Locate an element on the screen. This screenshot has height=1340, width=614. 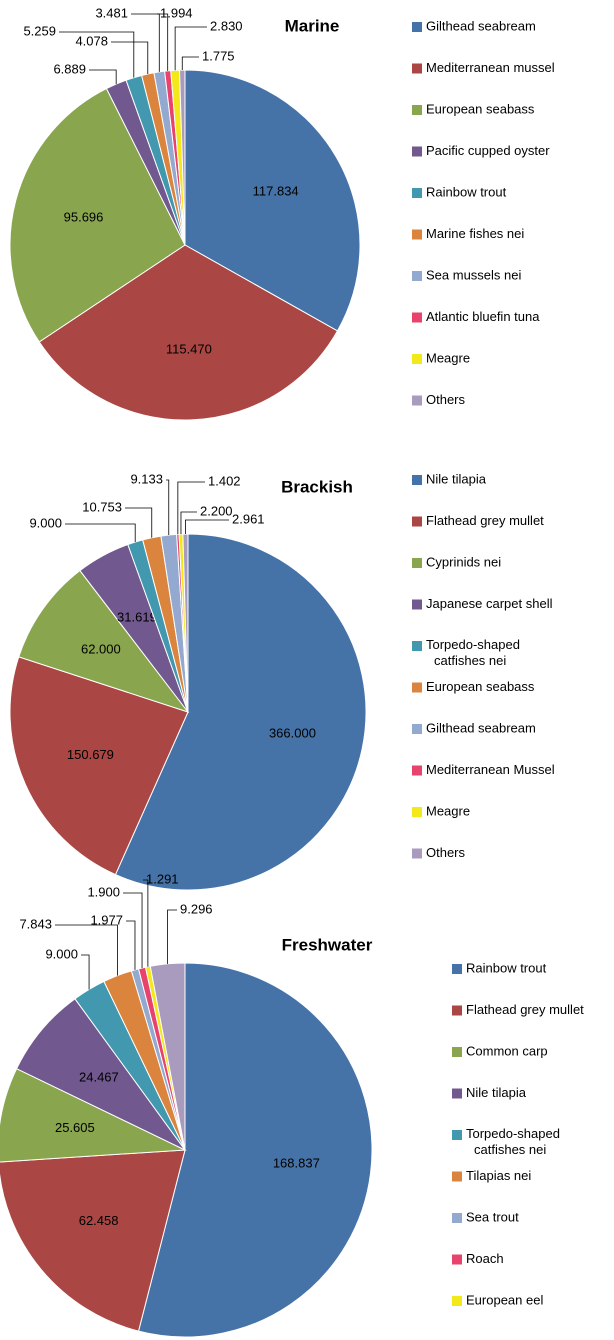
legend-label: Tilapias nei is located at coordinates (498, 1175).